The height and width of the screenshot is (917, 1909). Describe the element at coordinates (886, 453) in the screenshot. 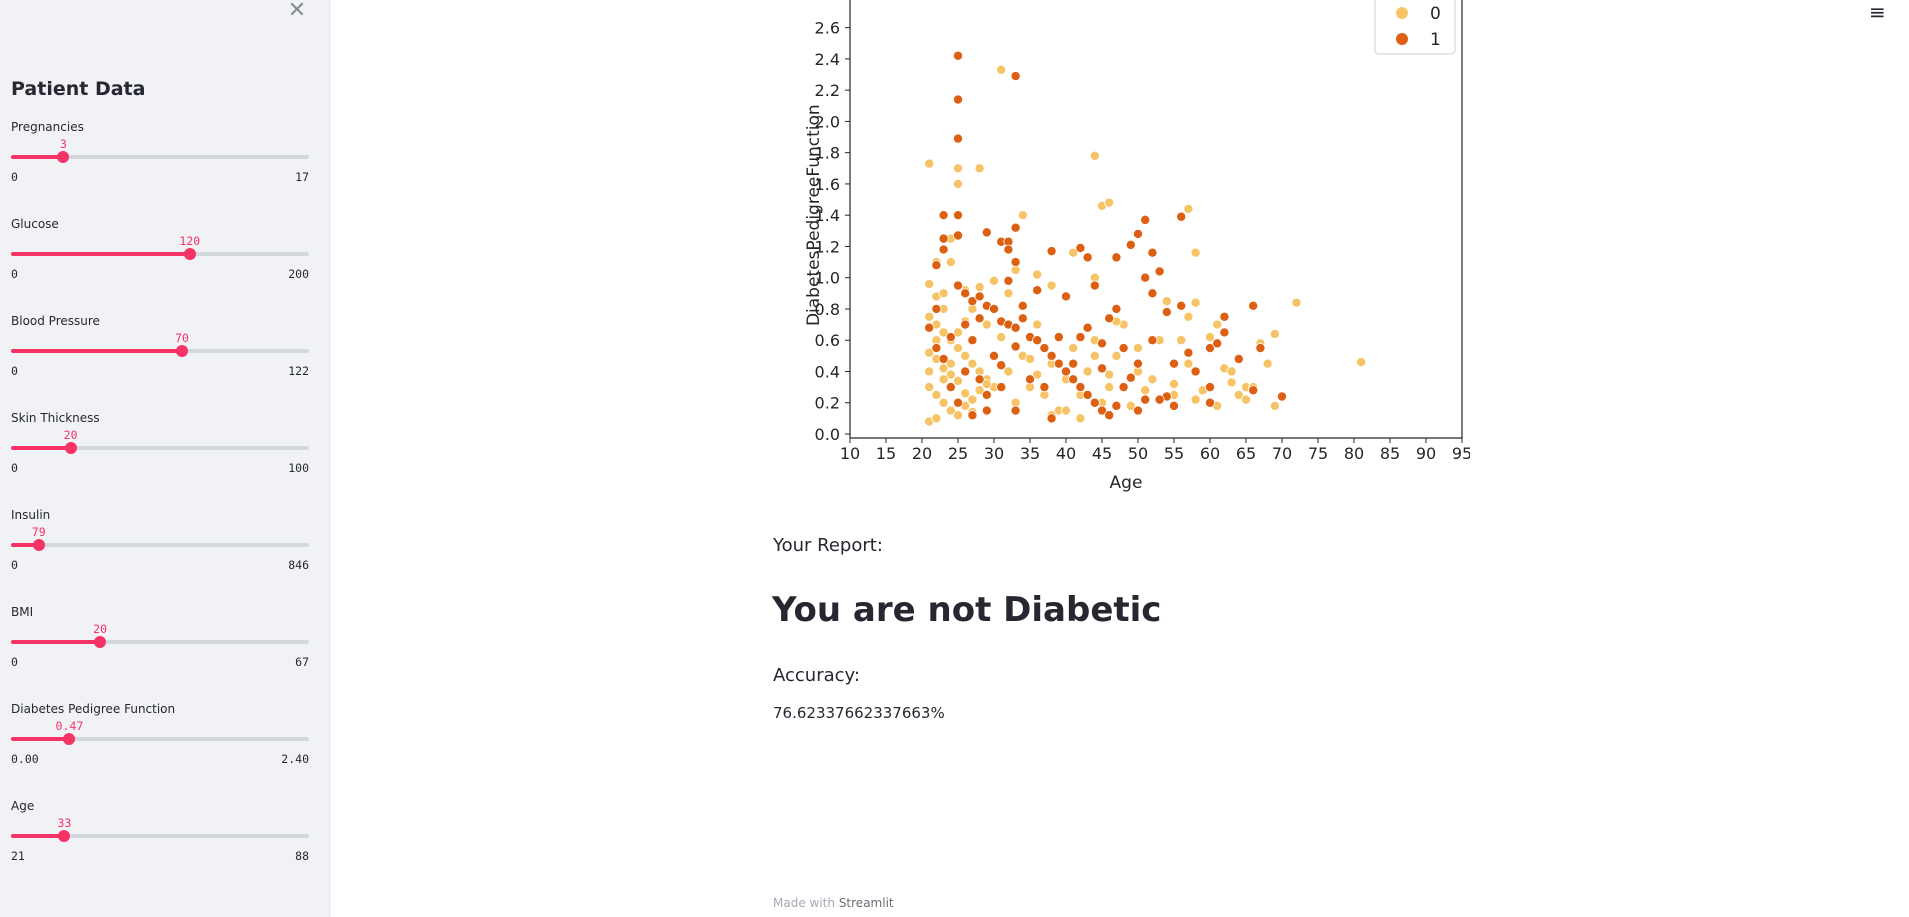

I see `x-tick-label: 15` at that location.